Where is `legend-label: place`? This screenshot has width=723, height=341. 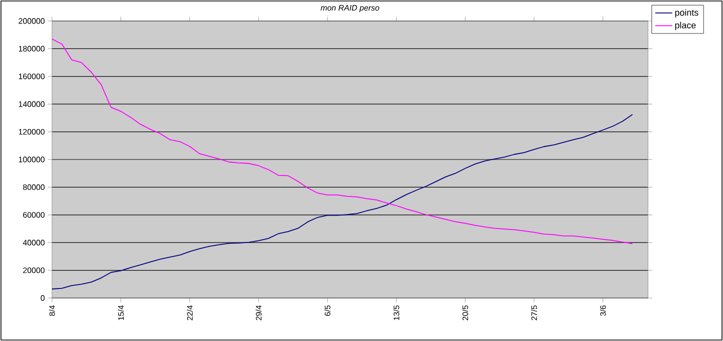
legend-label: place is located at coordinates (685, 26).